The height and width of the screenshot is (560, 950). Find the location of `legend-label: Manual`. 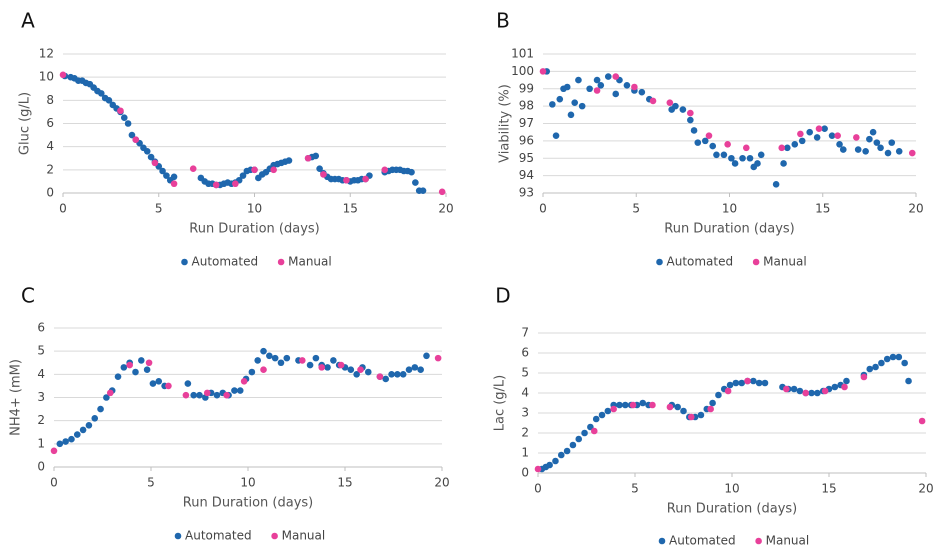

legend-label: Manual is located at coordinates (785, 262).